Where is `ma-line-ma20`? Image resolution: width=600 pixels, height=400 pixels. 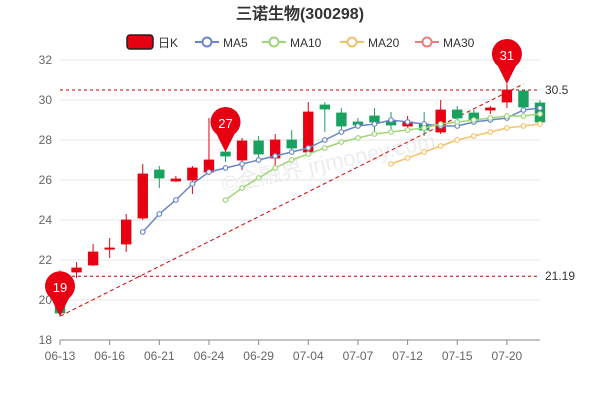
ma-line-ma20 is located at coordinates (465, 144).